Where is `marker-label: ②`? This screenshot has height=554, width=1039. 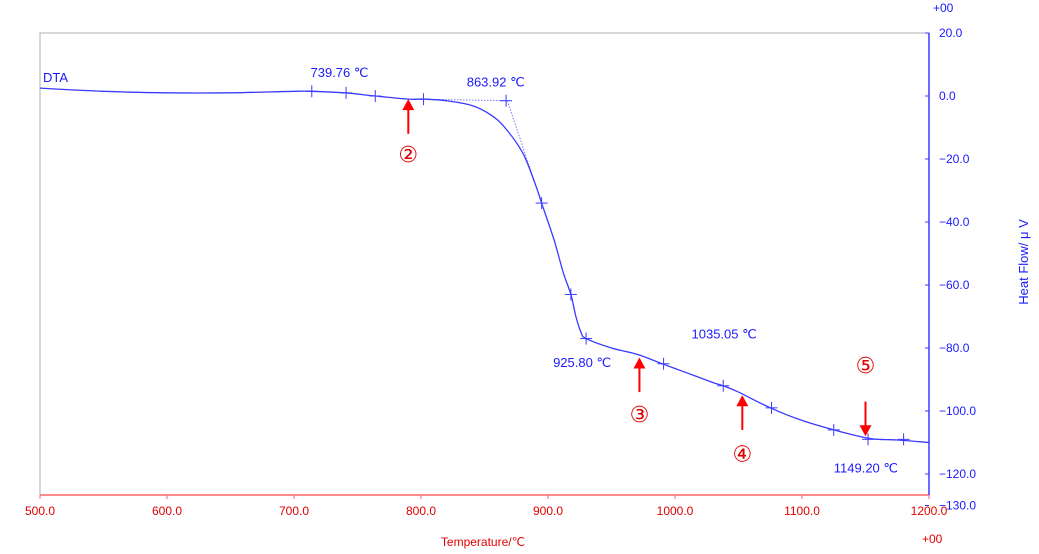 marker-label: ② is located at coordinates (408, 155).